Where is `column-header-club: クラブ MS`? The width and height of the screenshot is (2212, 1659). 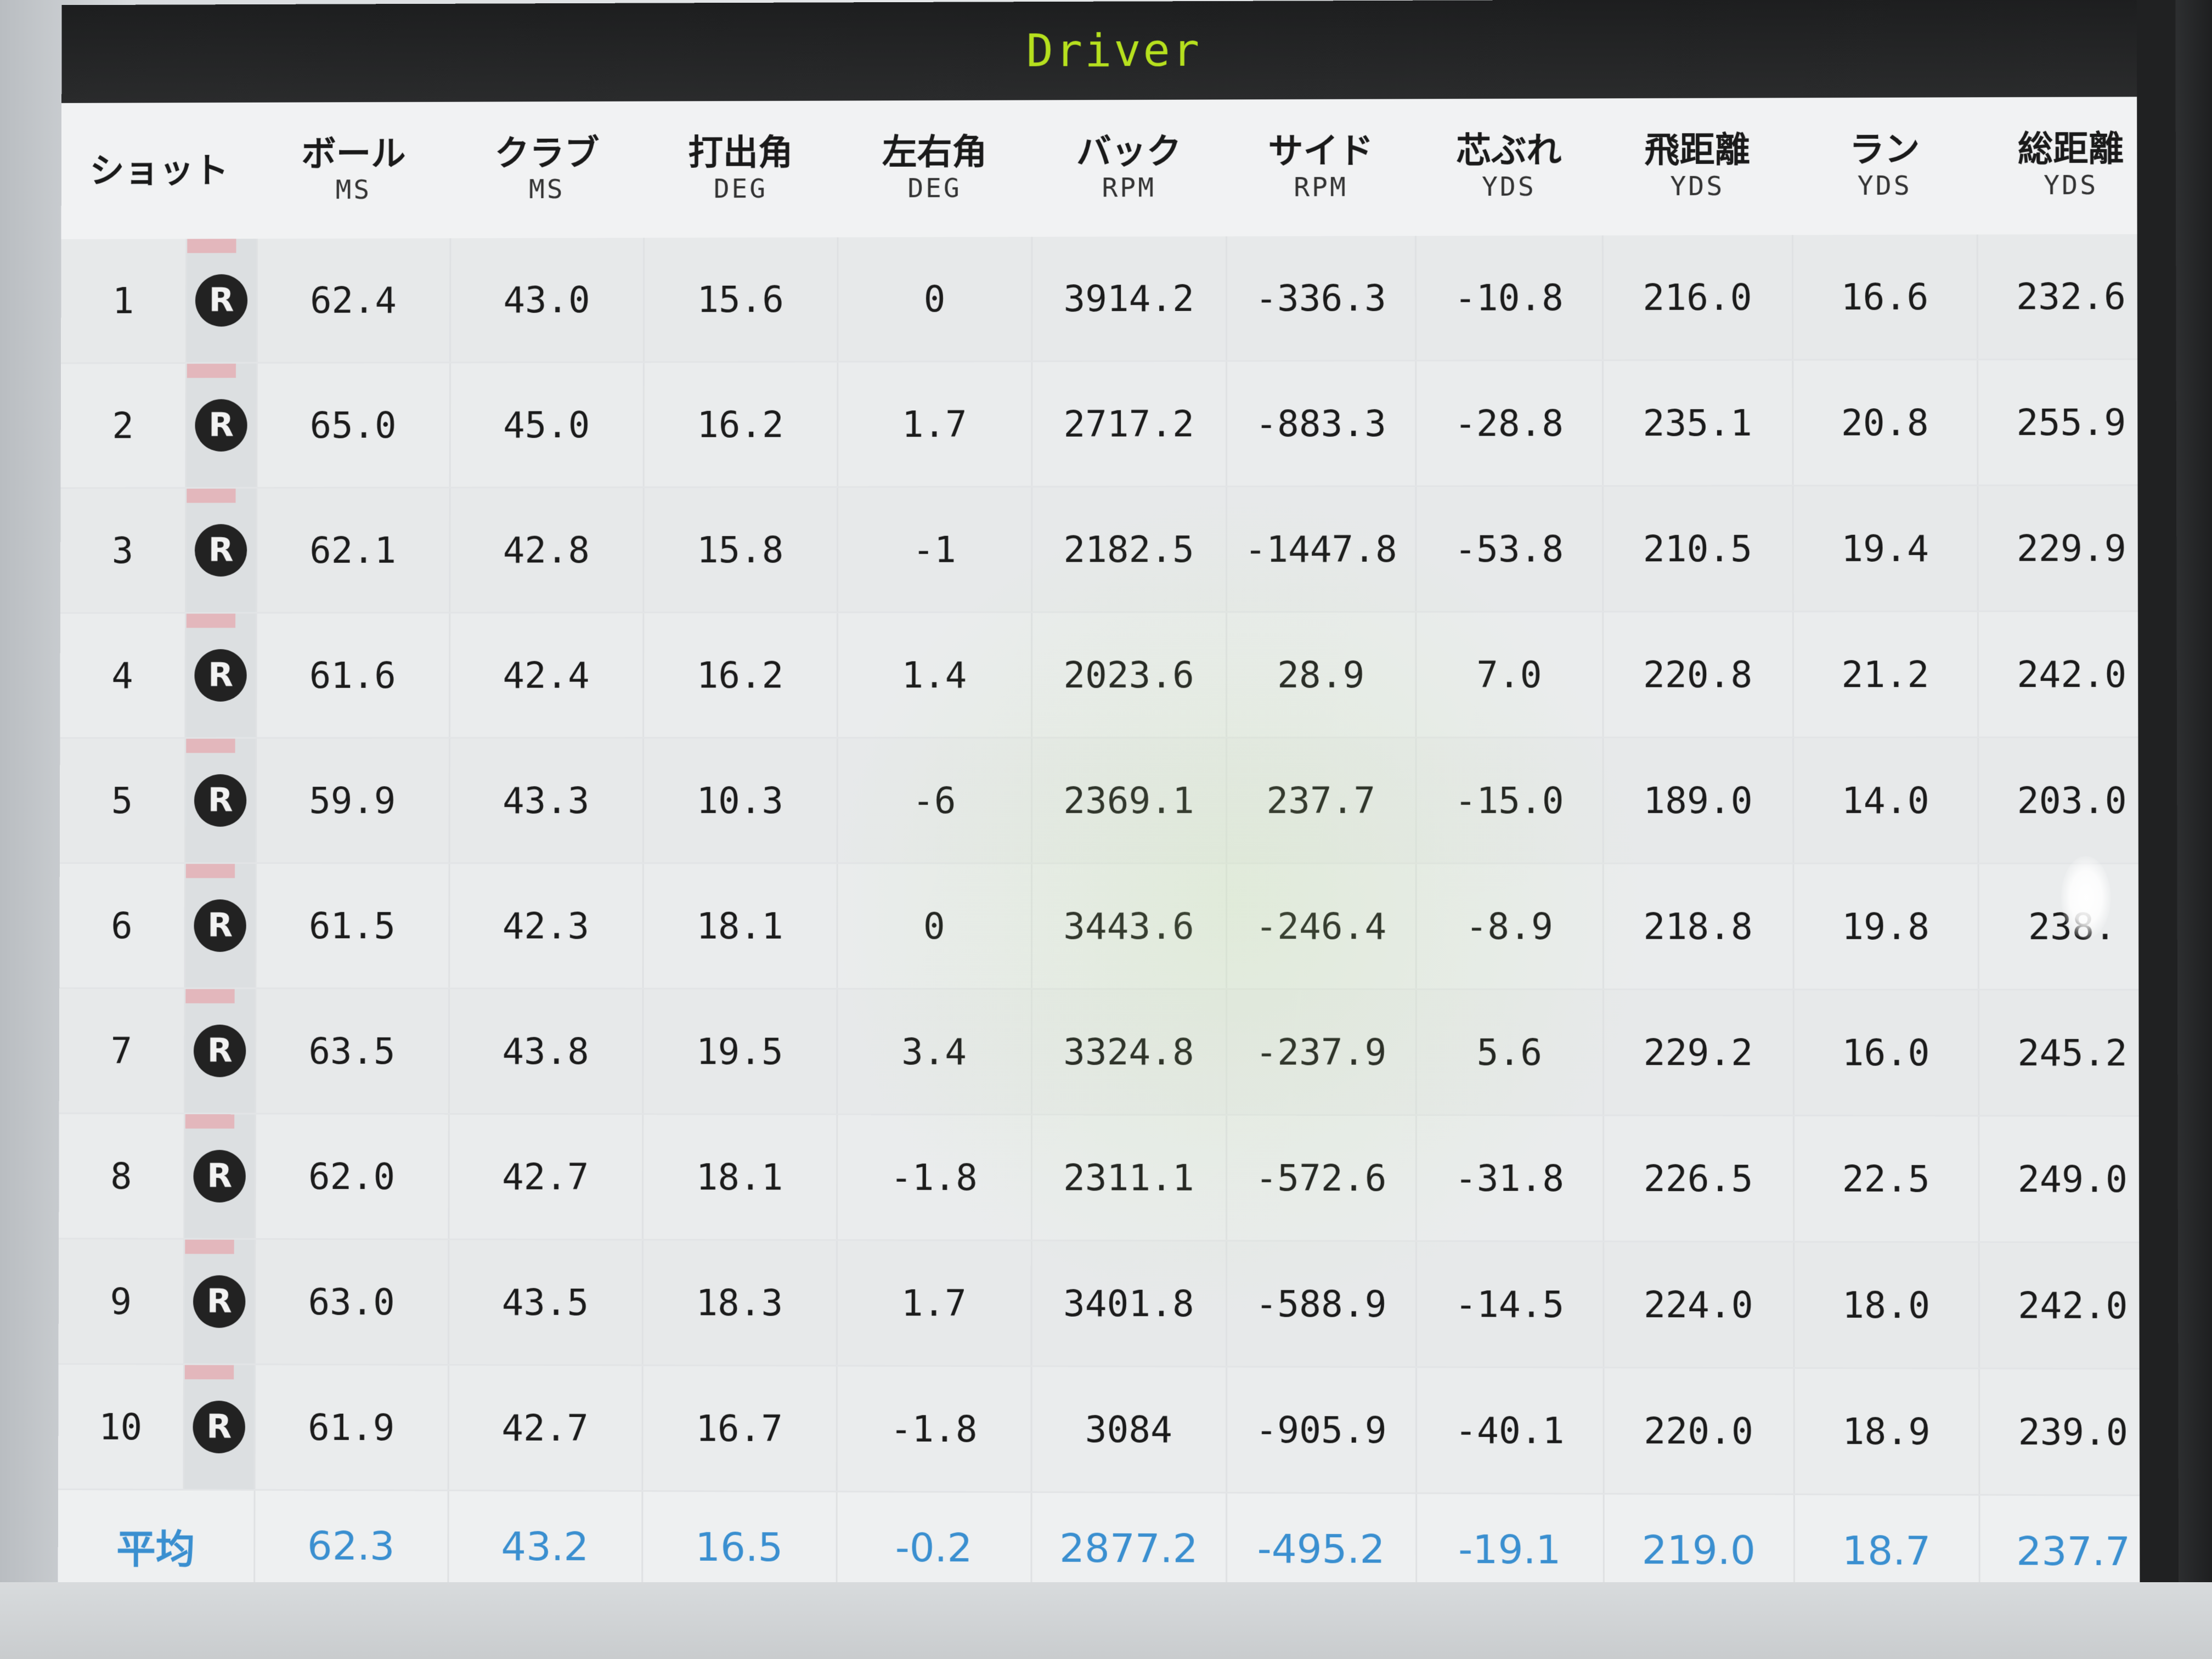
column-header-club: クラブ MS is located at coordinates (547, 170).